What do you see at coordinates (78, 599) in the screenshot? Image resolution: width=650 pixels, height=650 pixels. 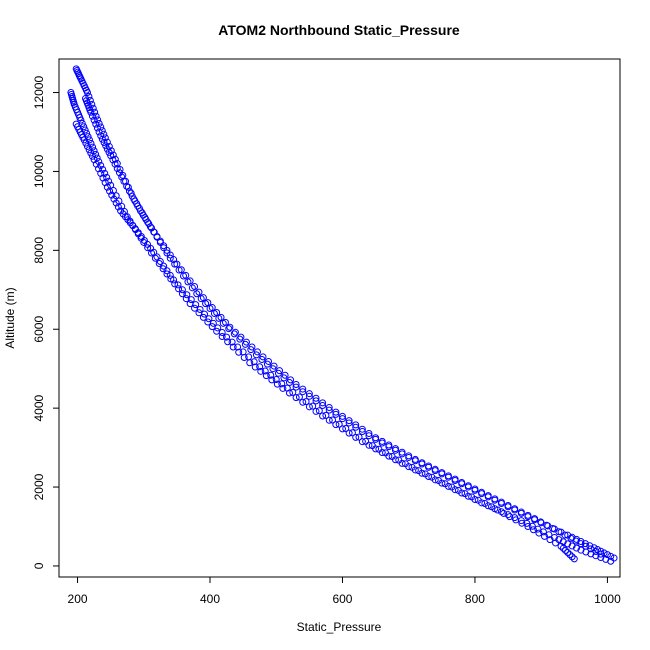 I see `x-tick-label: 200` at bounding box center [78, 599].